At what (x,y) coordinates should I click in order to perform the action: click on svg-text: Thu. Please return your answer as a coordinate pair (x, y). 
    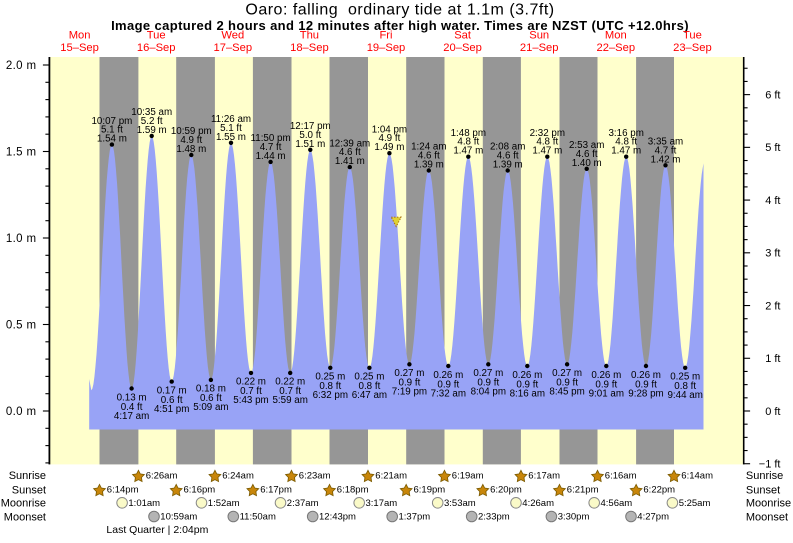
    Looking at the image, I should click on (309, 36).